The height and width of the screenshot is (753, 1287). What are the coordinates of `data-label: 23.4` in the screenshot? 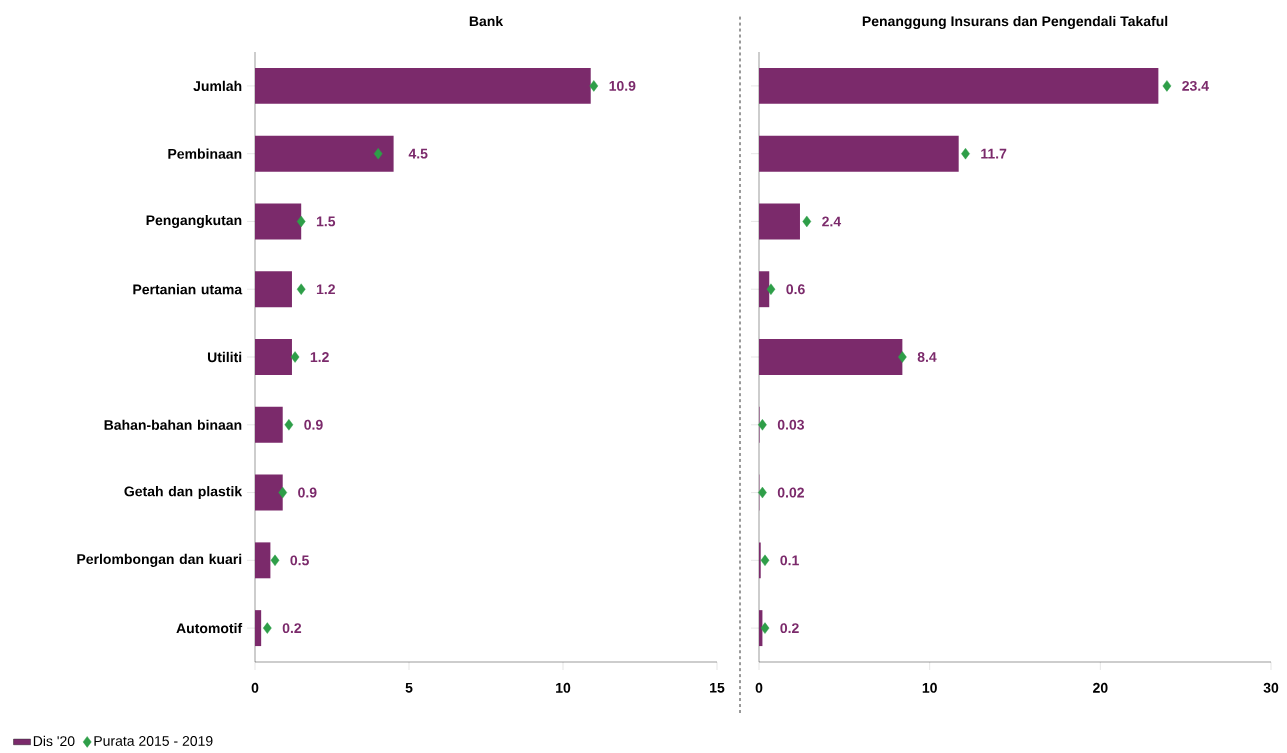 It's located at (1195, 85).